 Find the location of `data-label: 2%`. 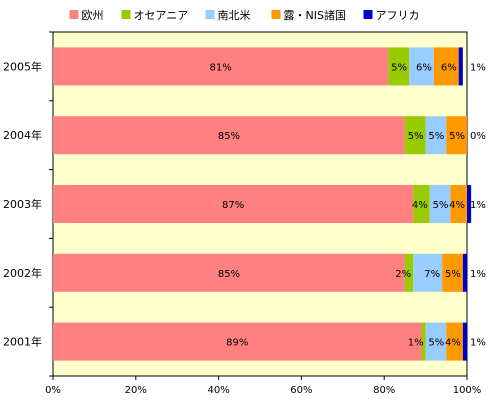

data-label: 2% is located at coordinates (403, 274).